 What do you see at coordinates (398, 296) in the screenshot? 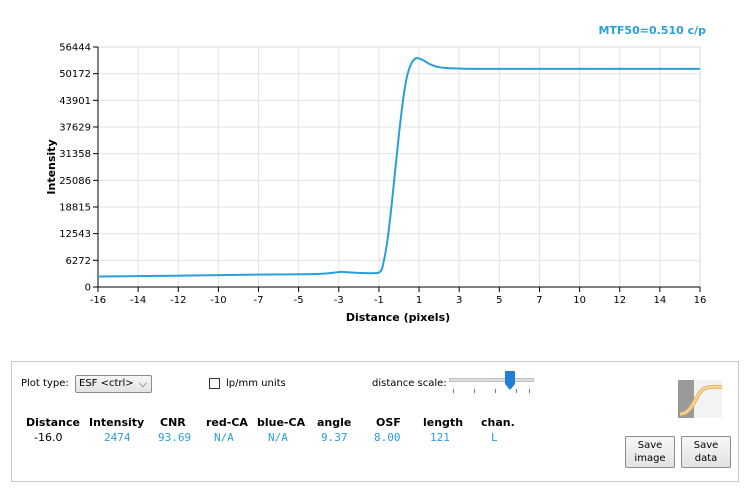
I see `x-axis-ticks: -16 -14 -12 -10 -7 -5 -3 -1 1 3 5 7 10 12 14 16` at bounding box center [398, 296].